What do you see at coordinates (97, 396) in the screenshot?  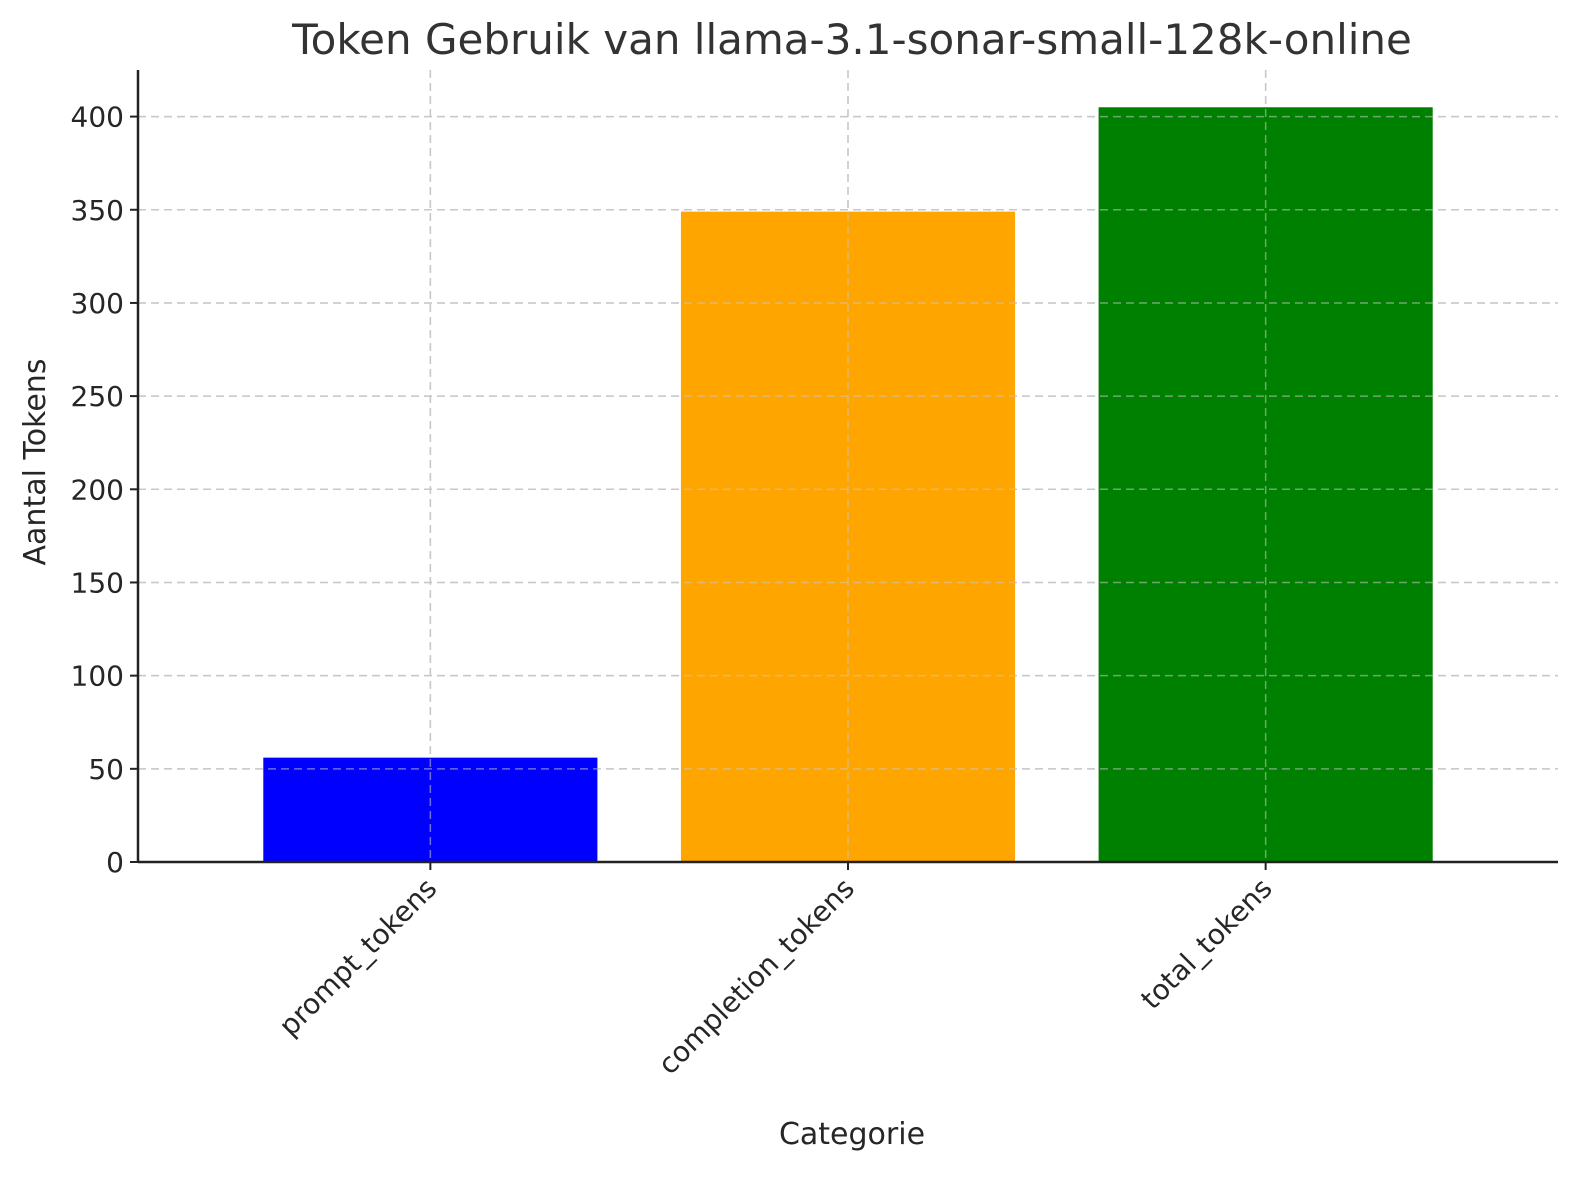 I see `y-tick-label: 250` at bounding box center [97, 396].